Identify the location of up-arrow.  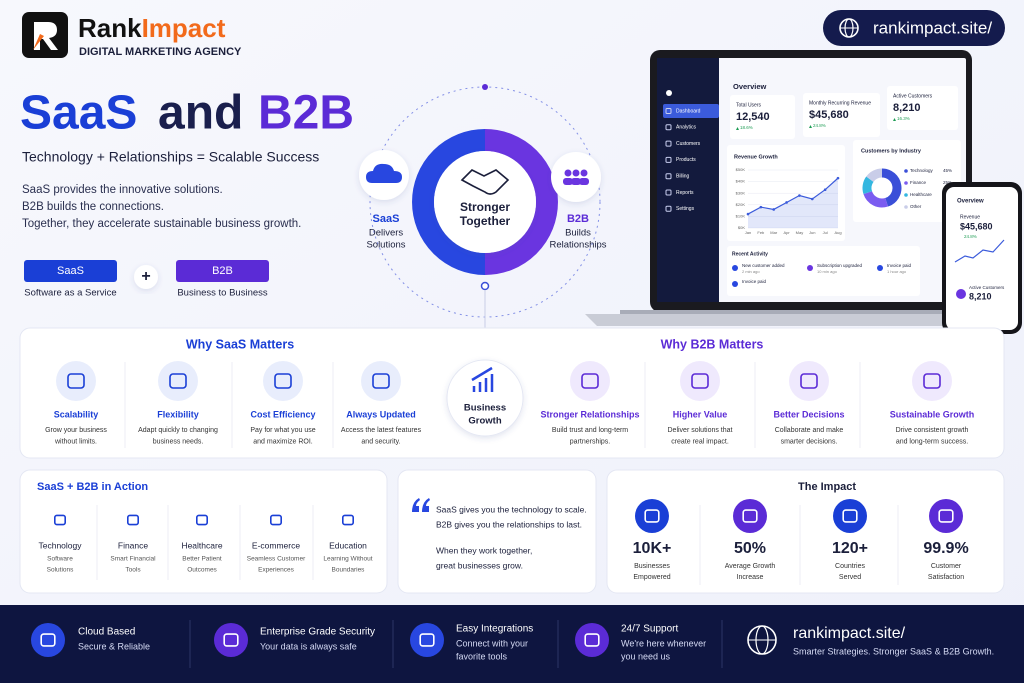
(737, 128).